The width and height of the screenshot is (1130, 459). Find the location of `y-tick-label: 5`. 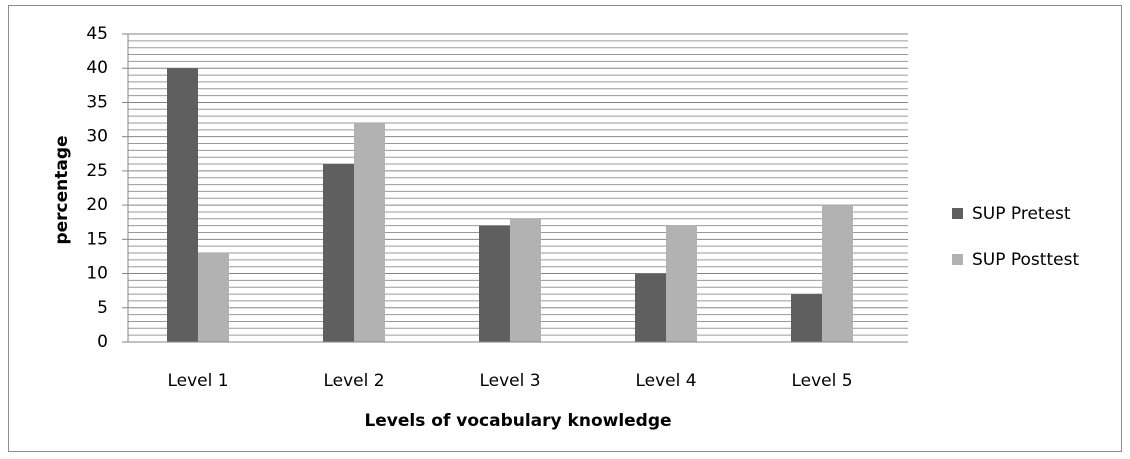

y-tick-label: 5 is located at coordinates (102, 308).